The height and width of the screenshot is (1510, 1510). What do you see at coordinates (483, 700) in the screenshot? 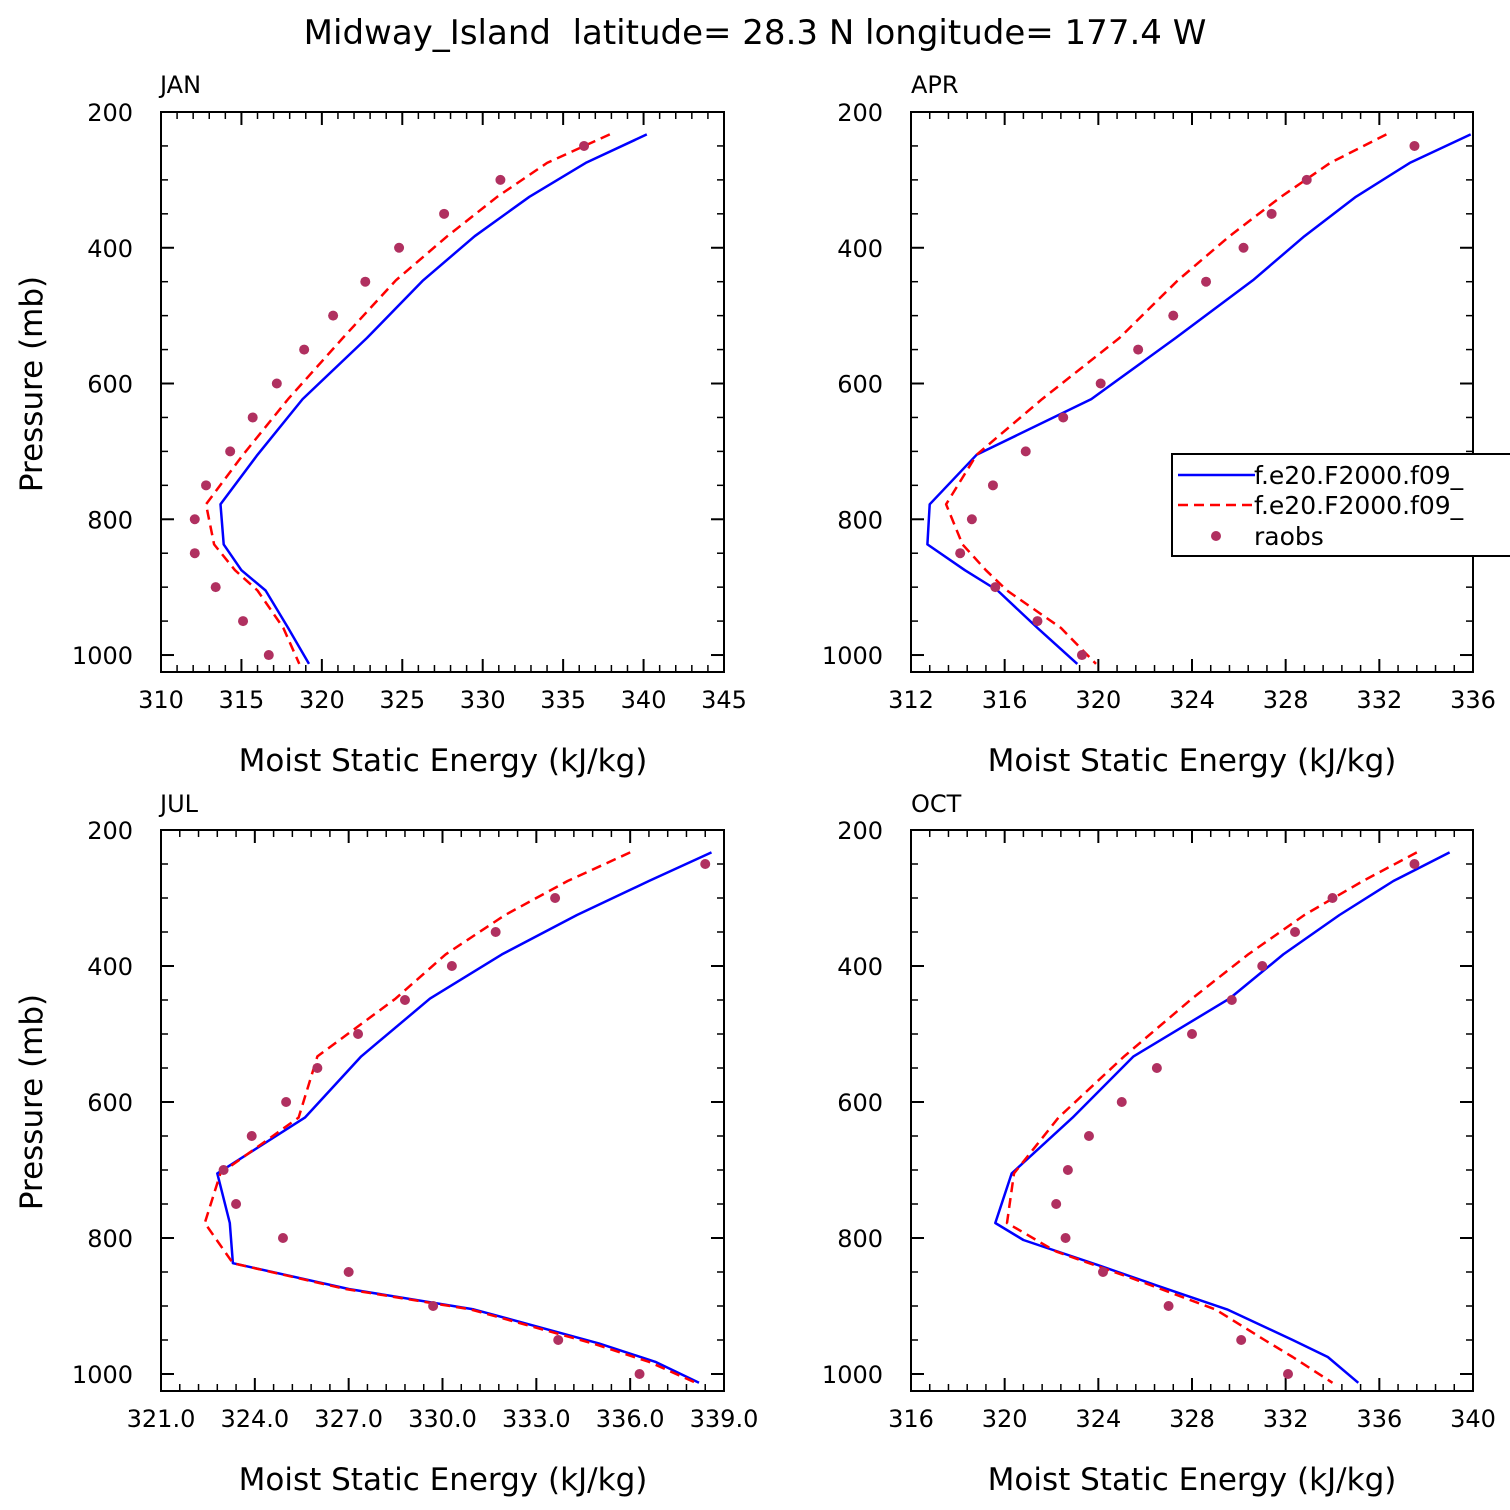
I see `x-tick-label: 330` at bounding box center [483, 700].